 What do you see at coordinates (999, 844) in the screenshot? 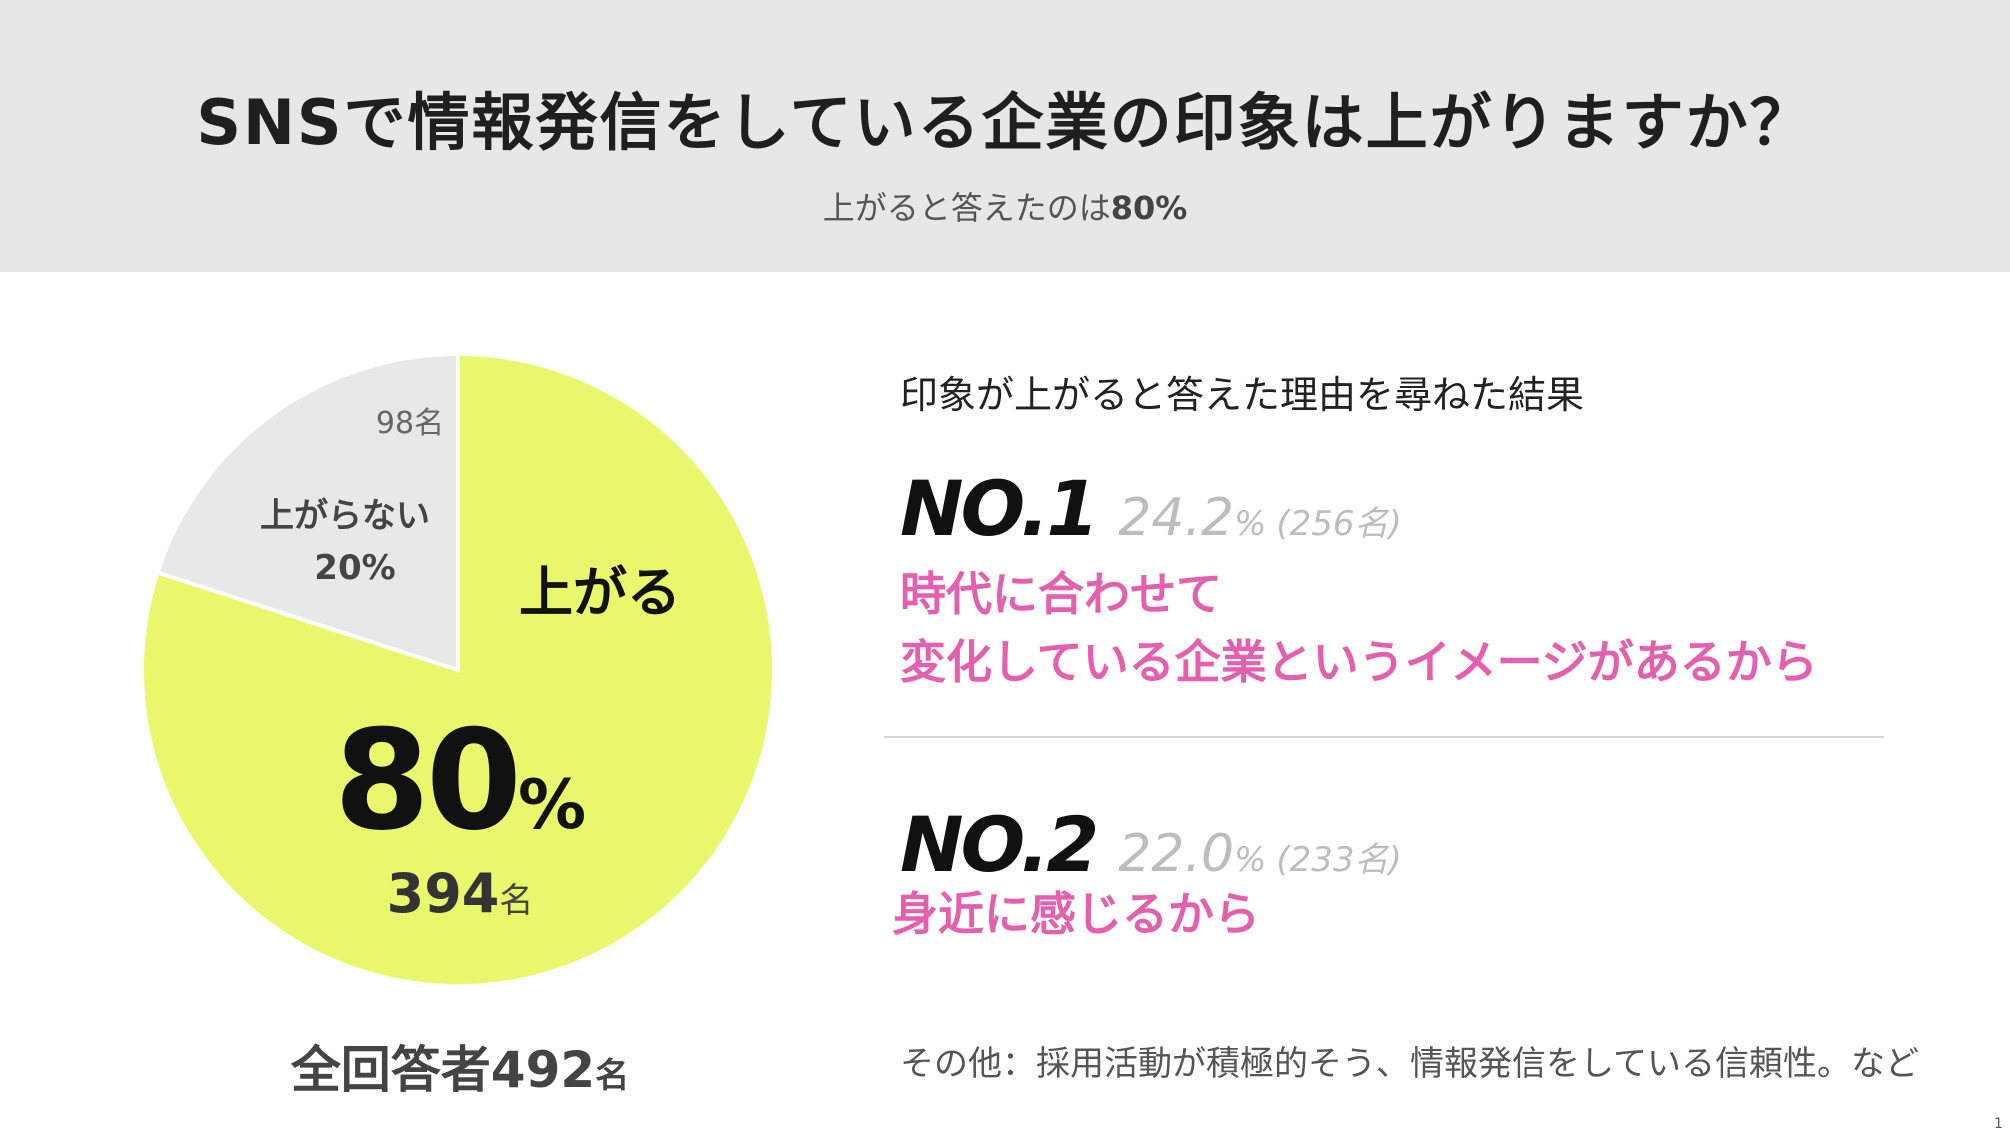
I see `rank-2-number: NO.2` at bounding box center [999, 844].